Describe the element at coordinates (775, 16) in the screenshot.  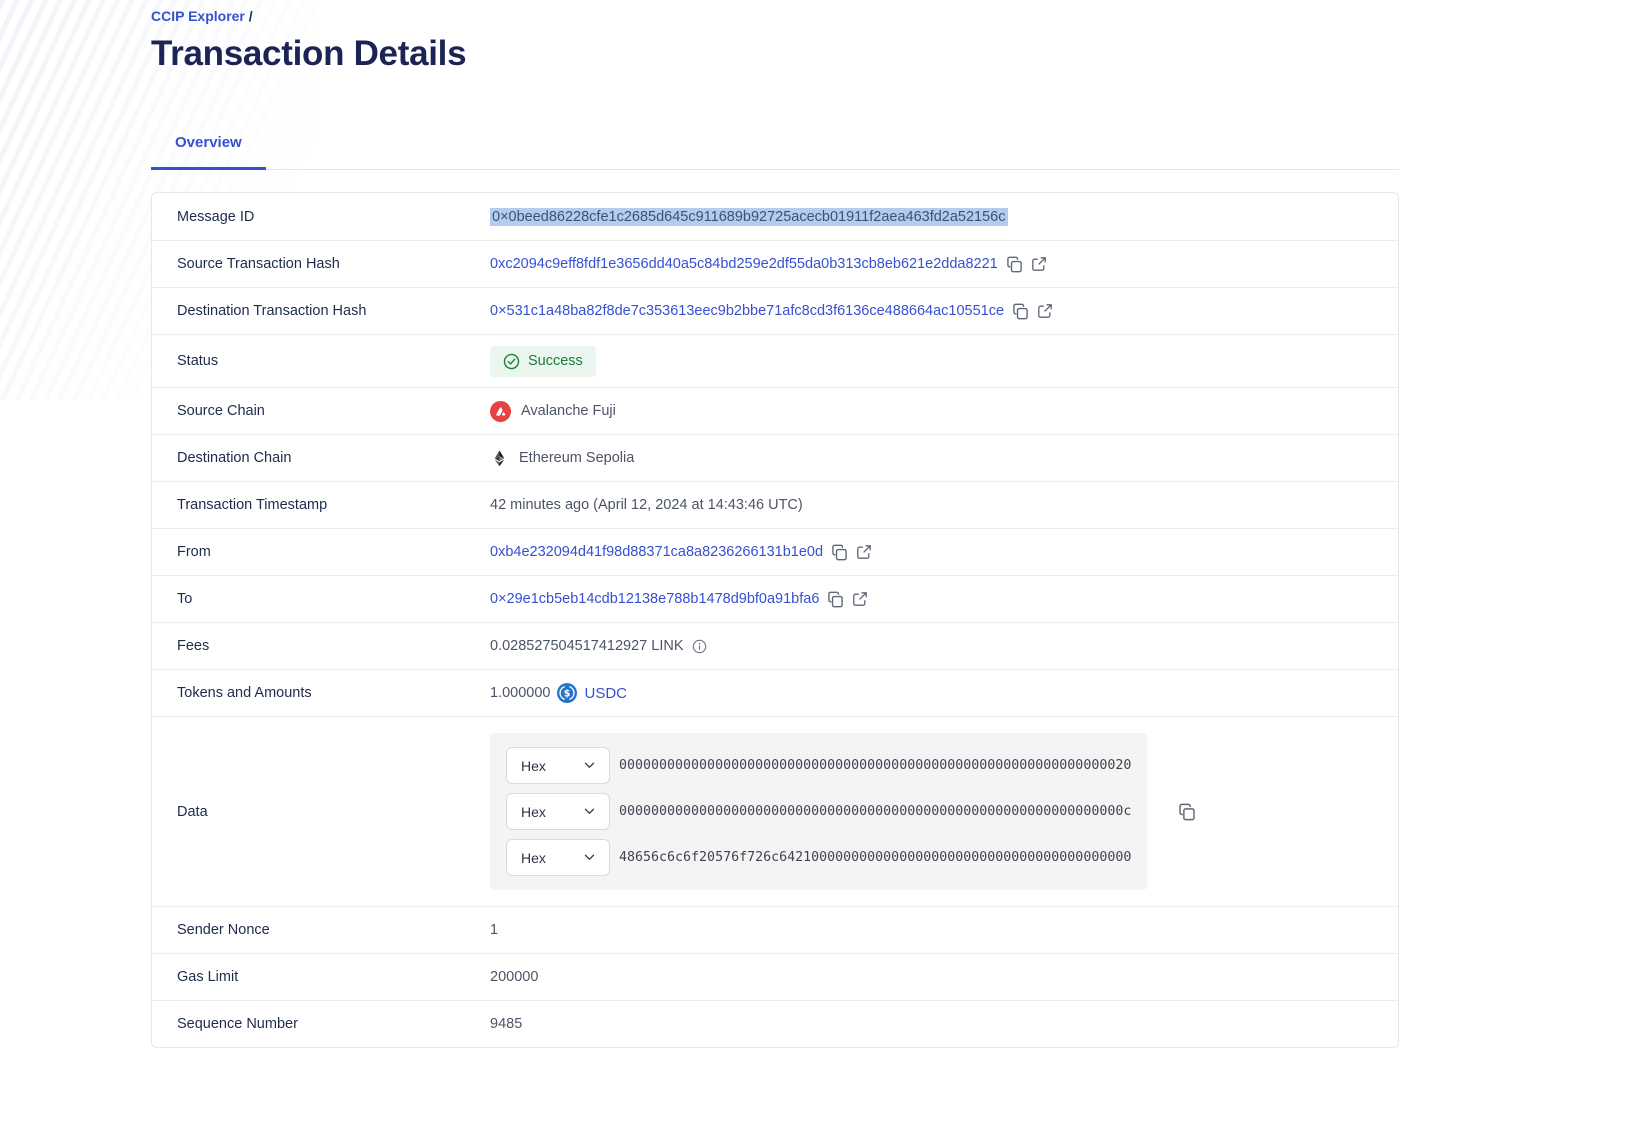
I see `breadcrumb: CCIP Explorer /` at that location.